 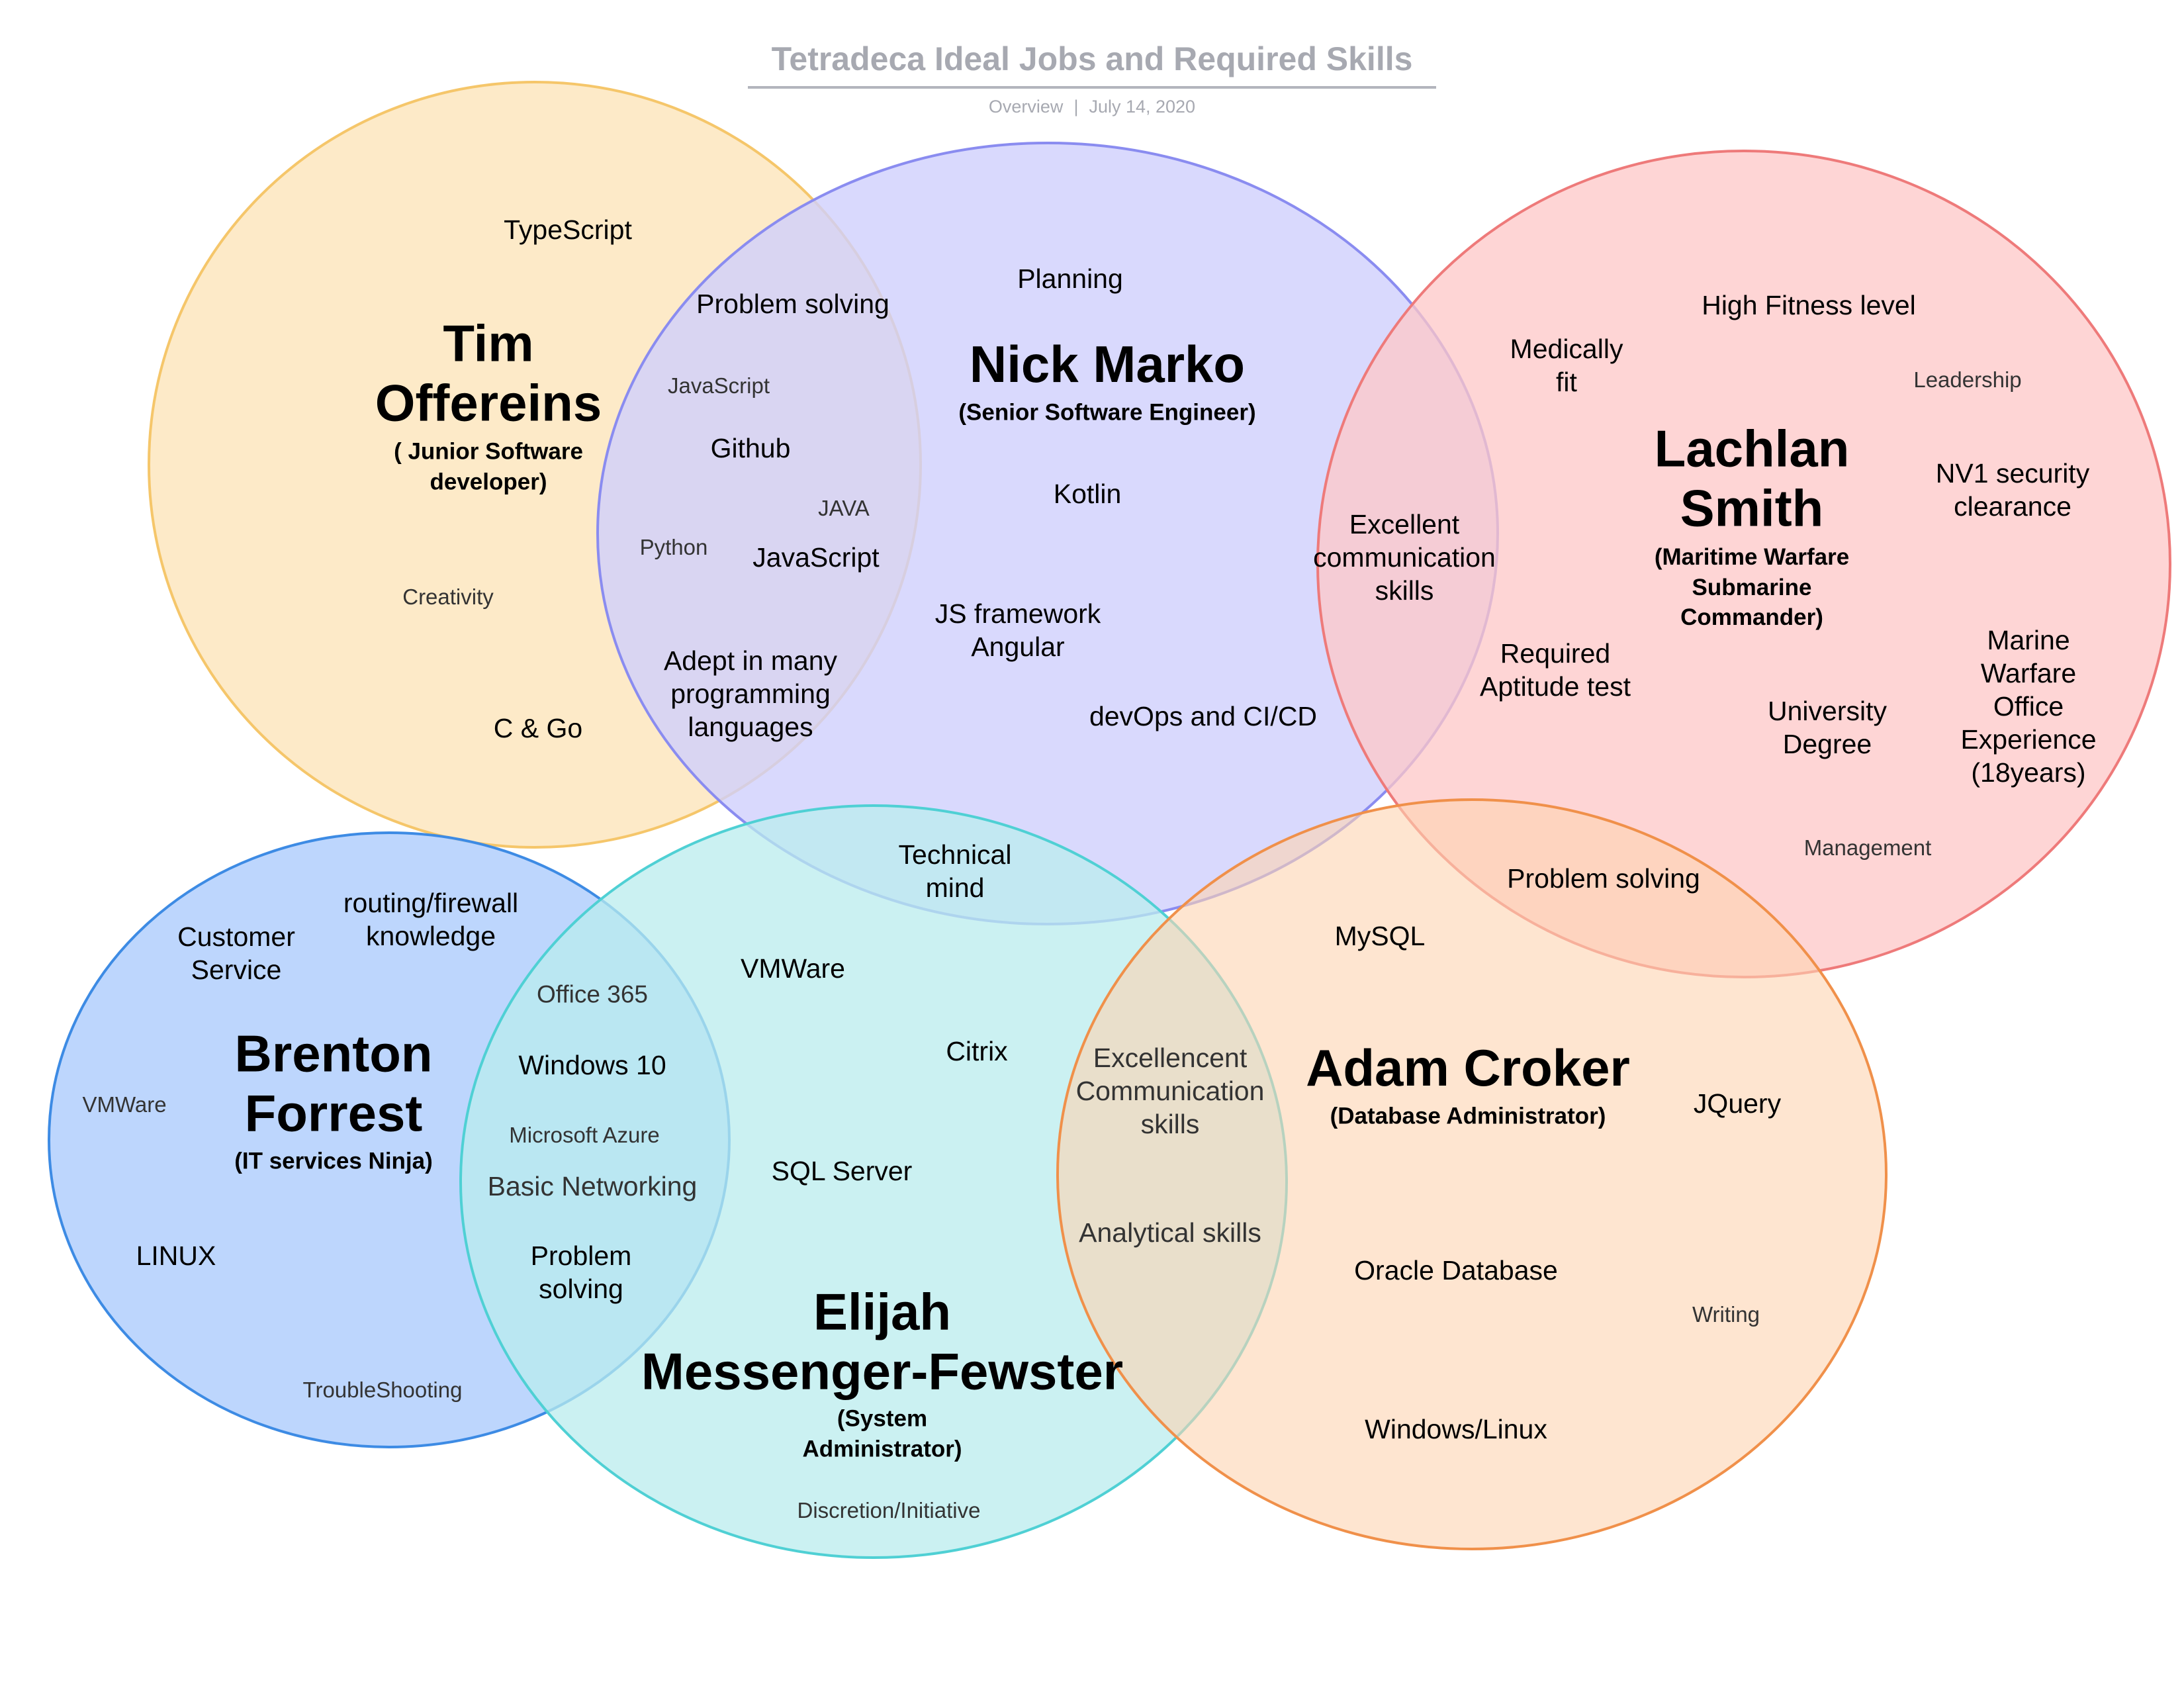 What do you see at coordinates (792, 303) in the screenshot?
I see `skill-problem-solving: Problem solving` at bounding box center [792, 303].